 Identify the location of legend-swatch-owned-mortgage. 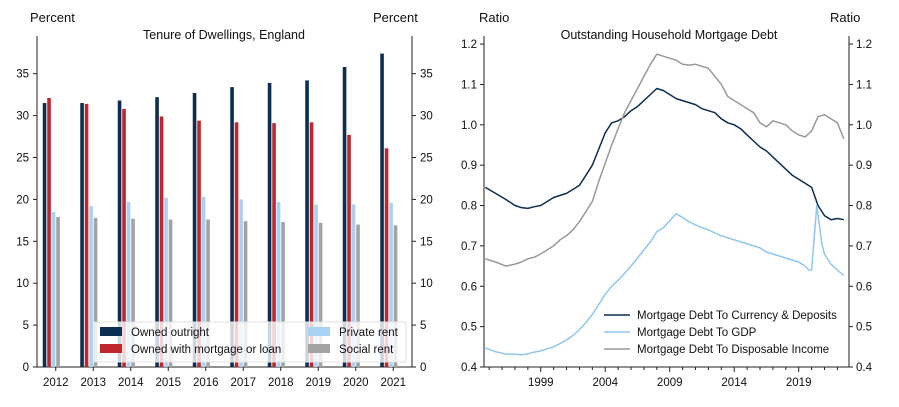
(111, 348).